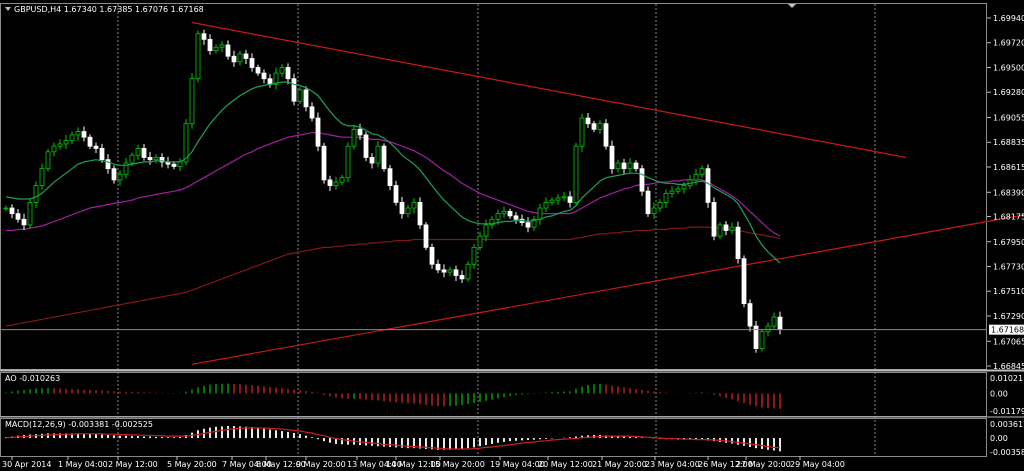  I want to click on ao-tick-label: 0.010211, so click(1007, 378).